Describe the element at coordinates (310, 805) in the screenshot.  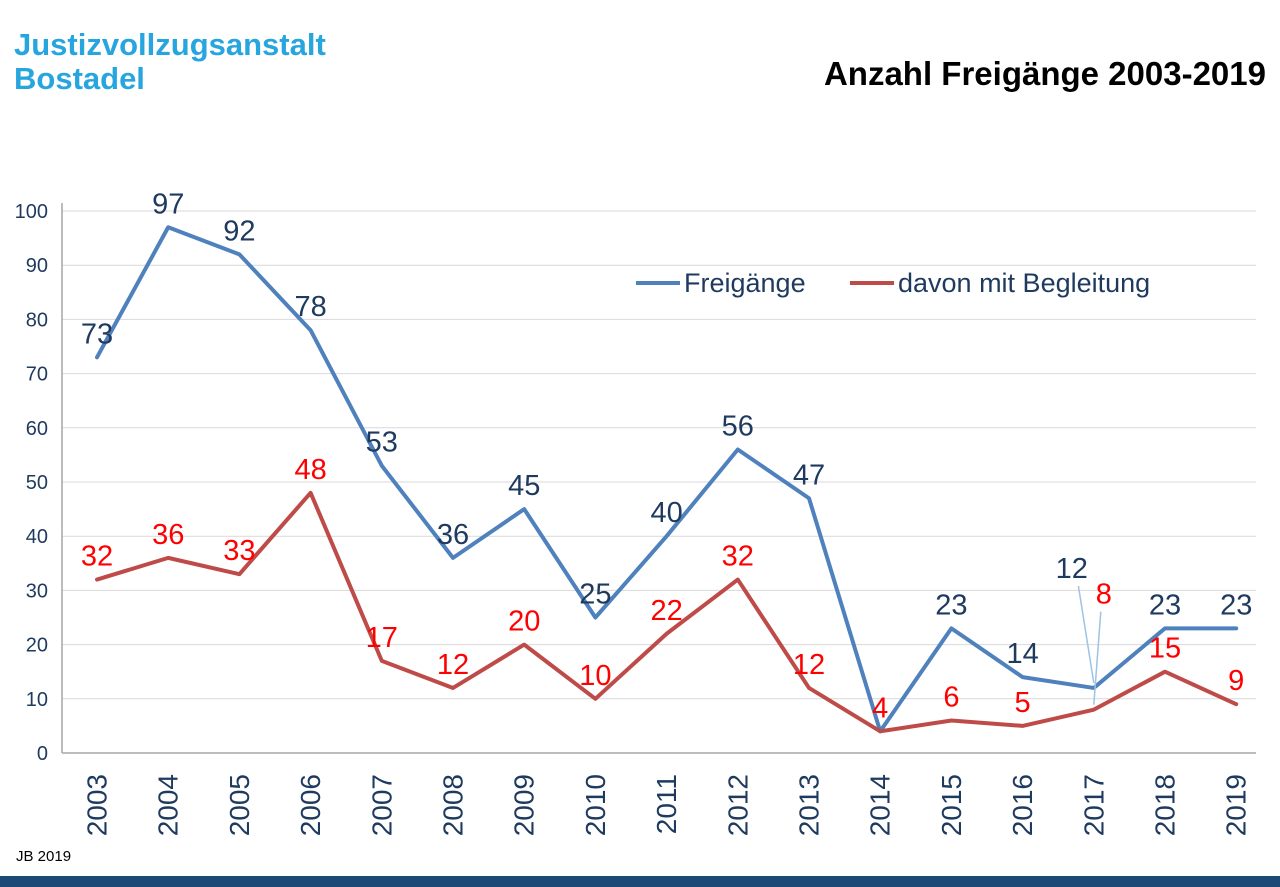
I see `x-tick-label: 2006` at that location.